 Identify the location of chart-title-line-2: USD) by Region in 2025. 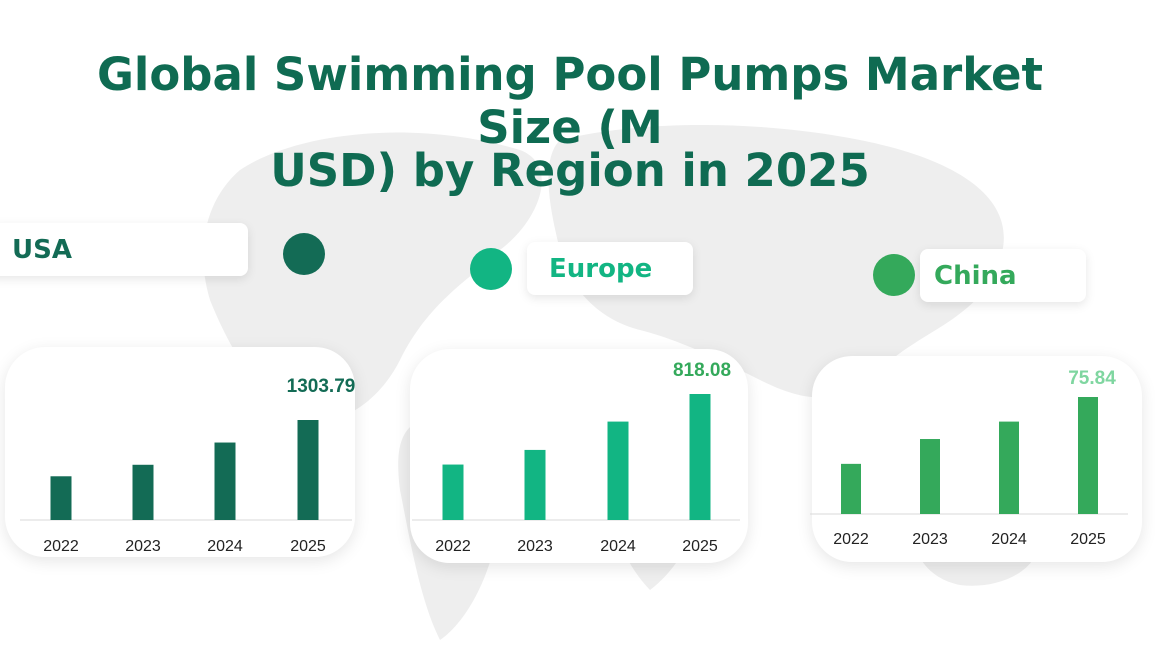
(570, 170).